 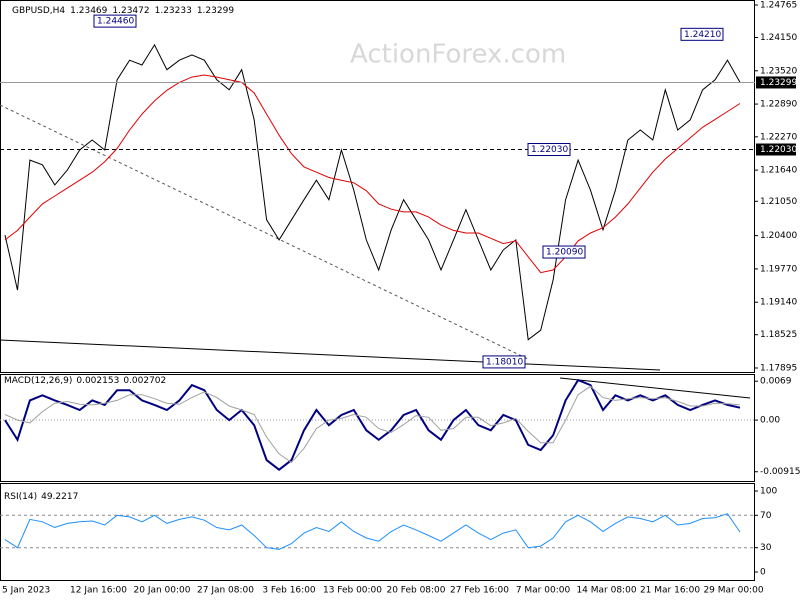 I want to click on y-tick-label: 70, so click(x=766, y=516).